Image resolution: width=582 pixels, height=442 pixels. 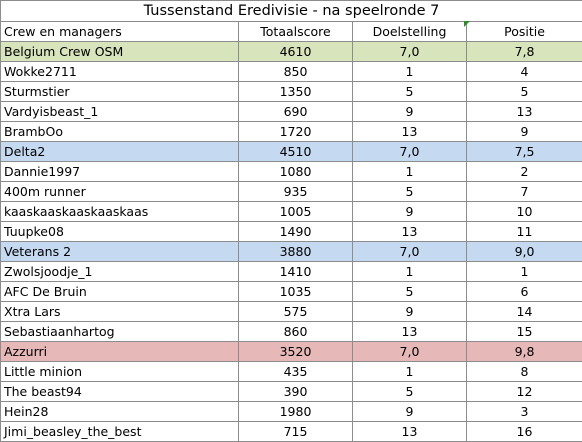 I want to click on cell-totaalscore: 1720, so click(x=296, y=132).